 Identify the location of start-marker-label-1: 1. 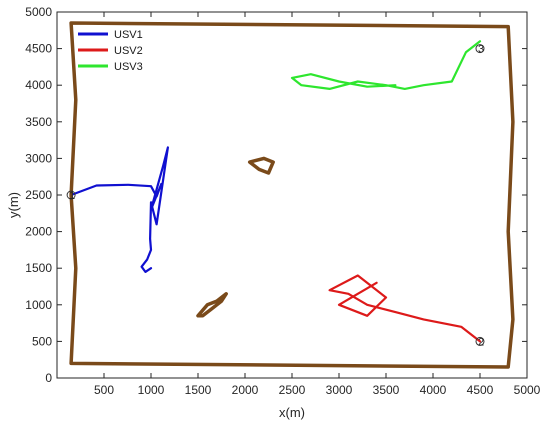
(72, 196).